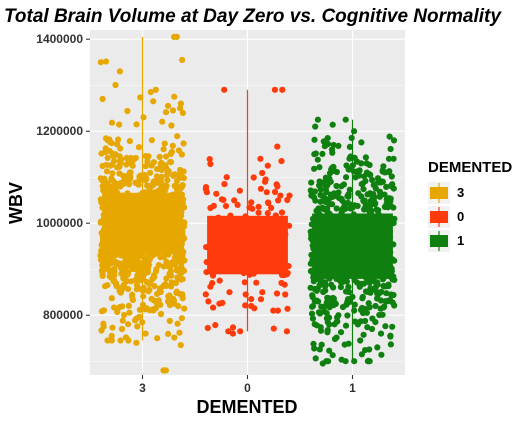 The width and height of the screenshot is (531, 423). Describe the element at coordinates (247, 245) in the screenshot. I see `box-body` at that location.